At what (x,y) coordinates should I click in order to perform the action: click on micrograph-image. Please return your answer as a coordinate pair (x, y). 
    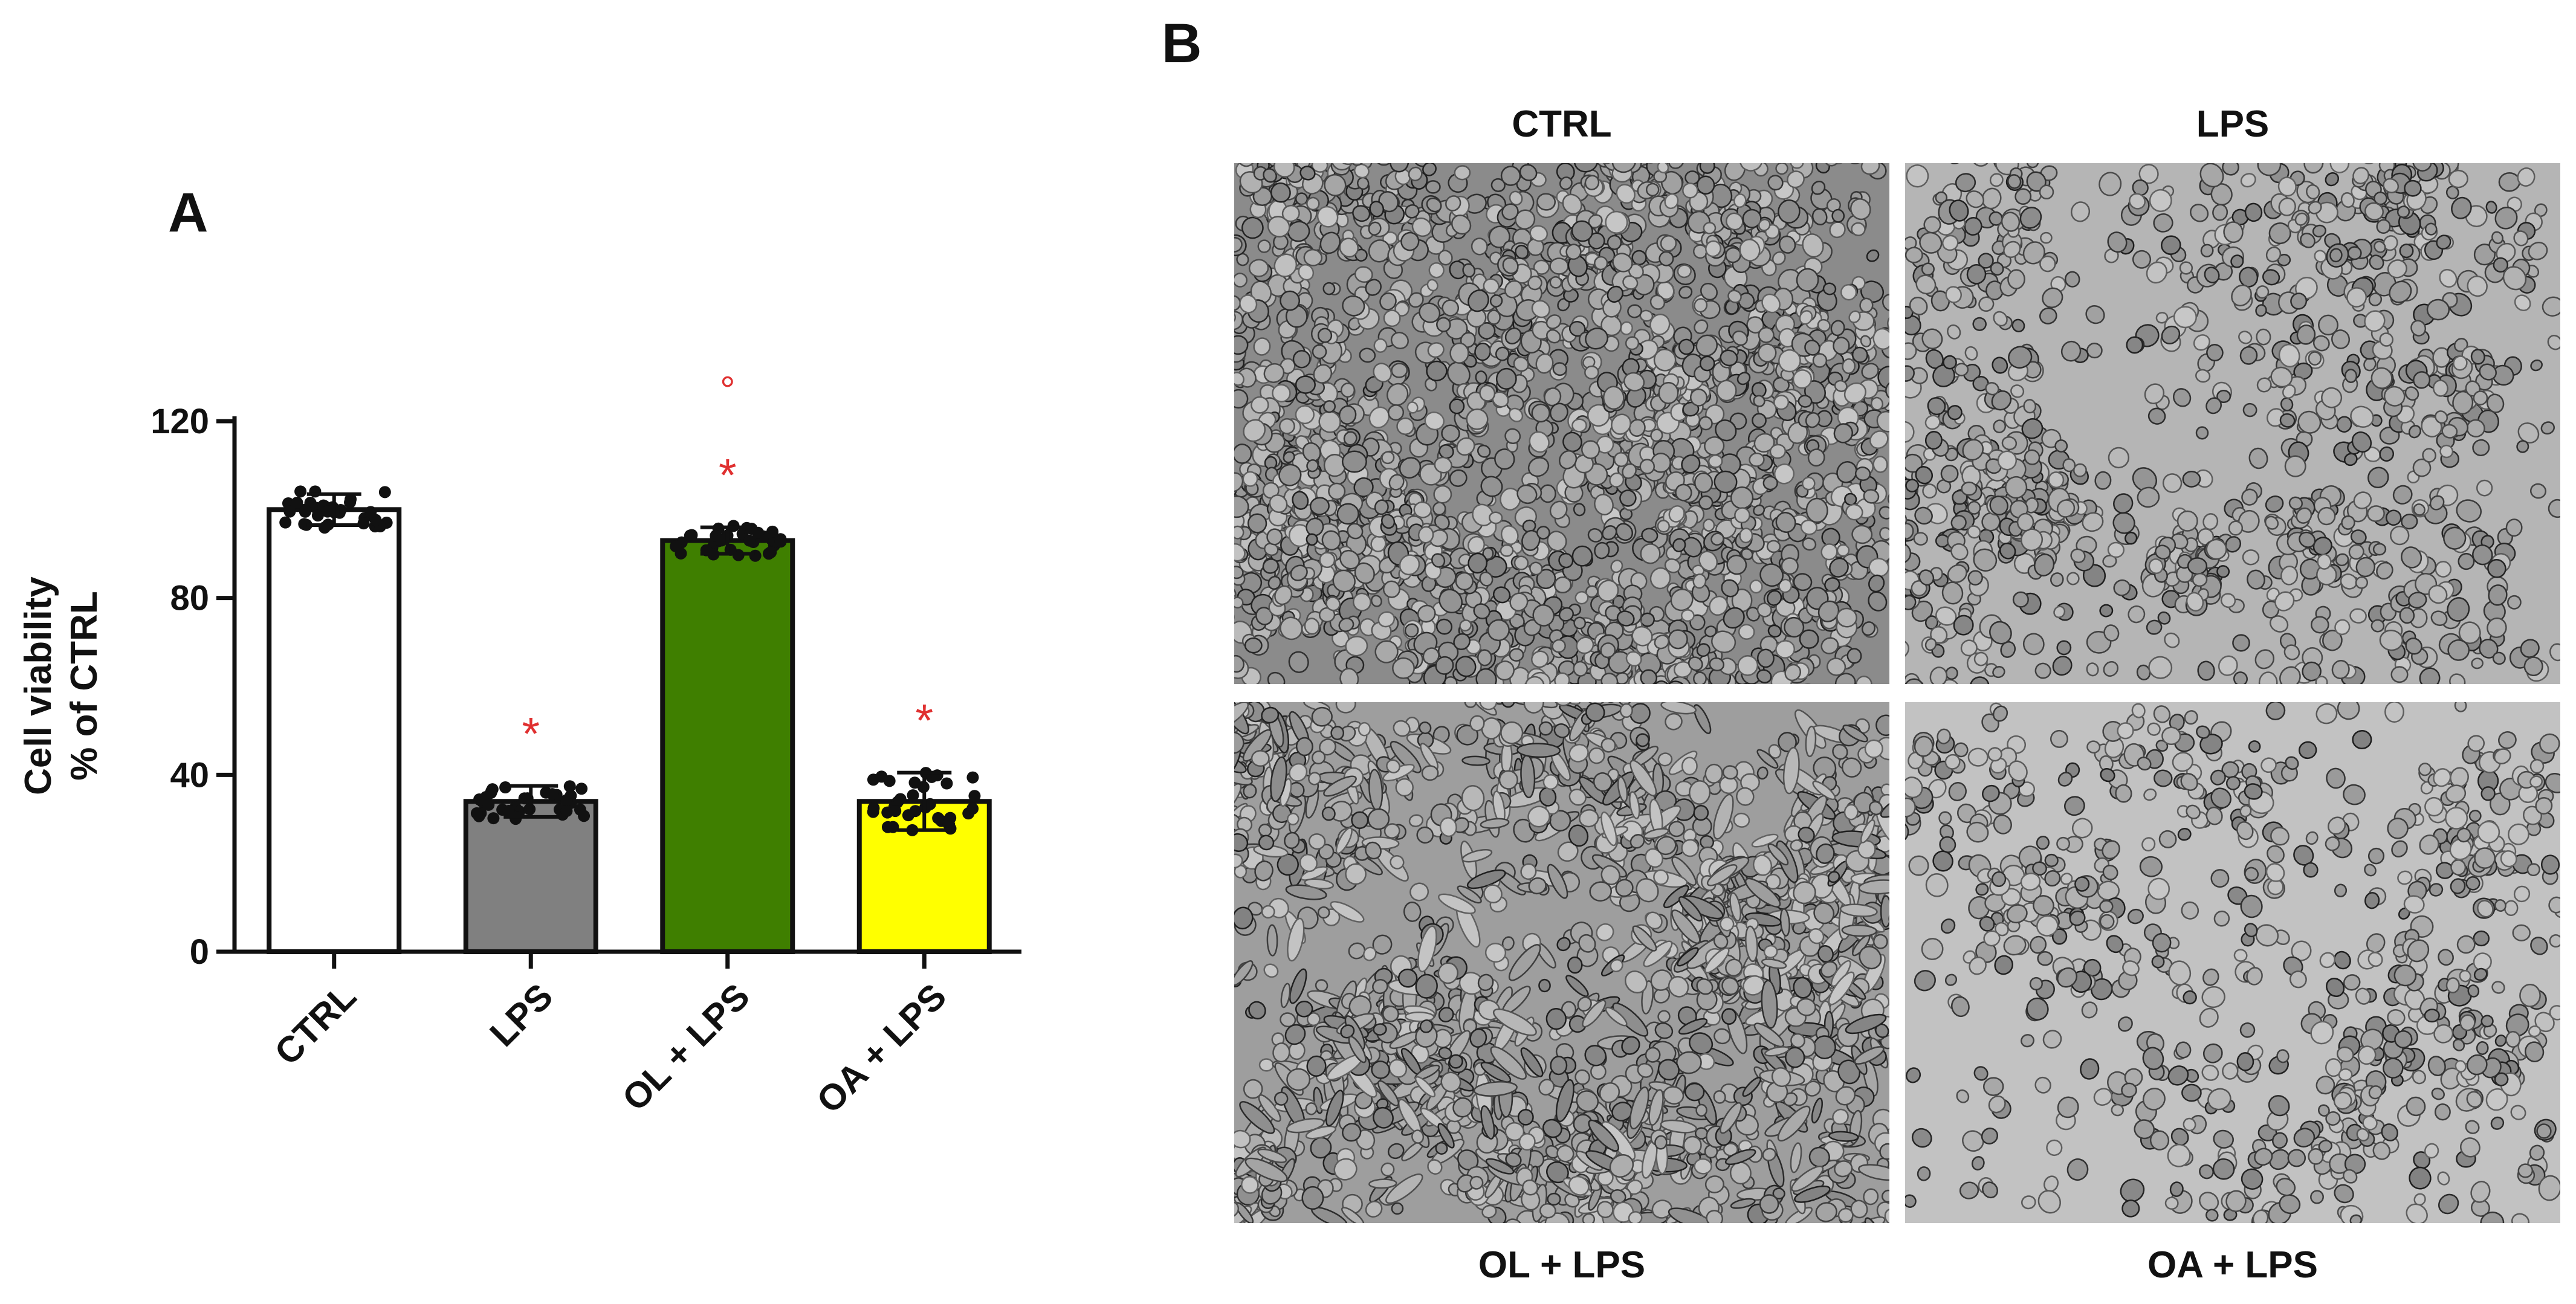
    Looking at the image, I should click on (1561, 424).